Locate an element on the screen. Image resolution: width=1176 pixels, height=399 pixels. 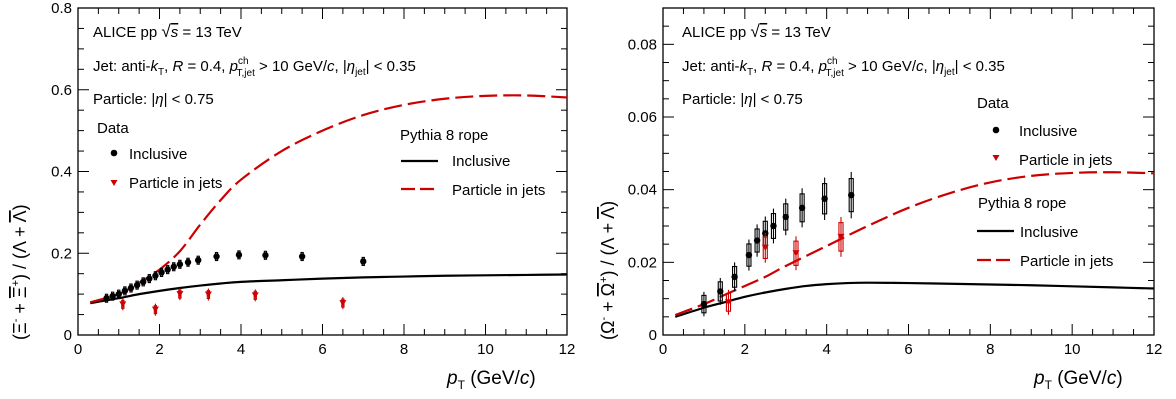
legend-jets-marker is located at coordinates (114, 183).